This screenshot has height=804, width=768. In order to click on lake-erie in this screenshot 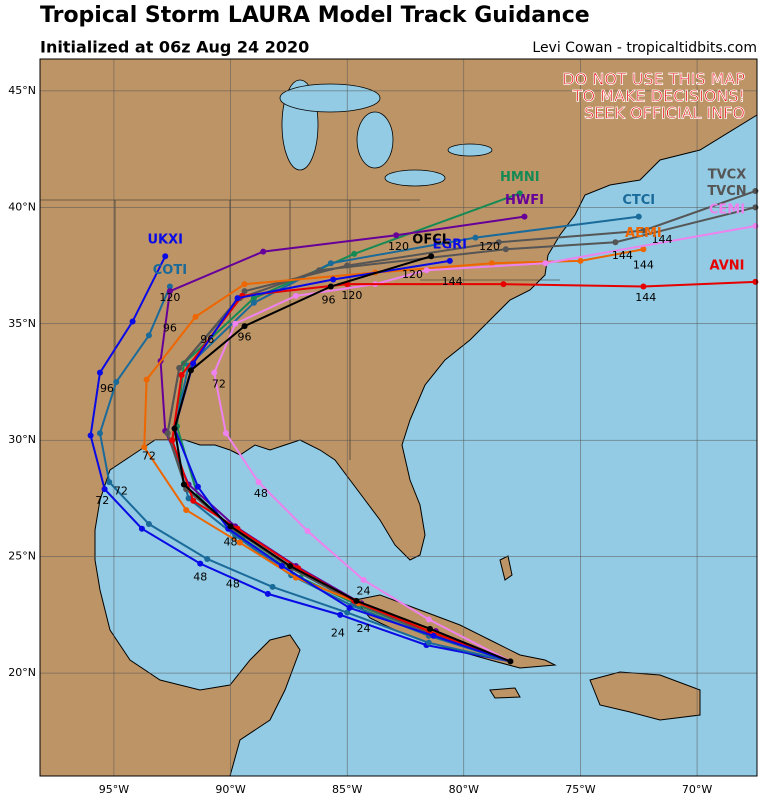, I will do `click(415, 178)`.